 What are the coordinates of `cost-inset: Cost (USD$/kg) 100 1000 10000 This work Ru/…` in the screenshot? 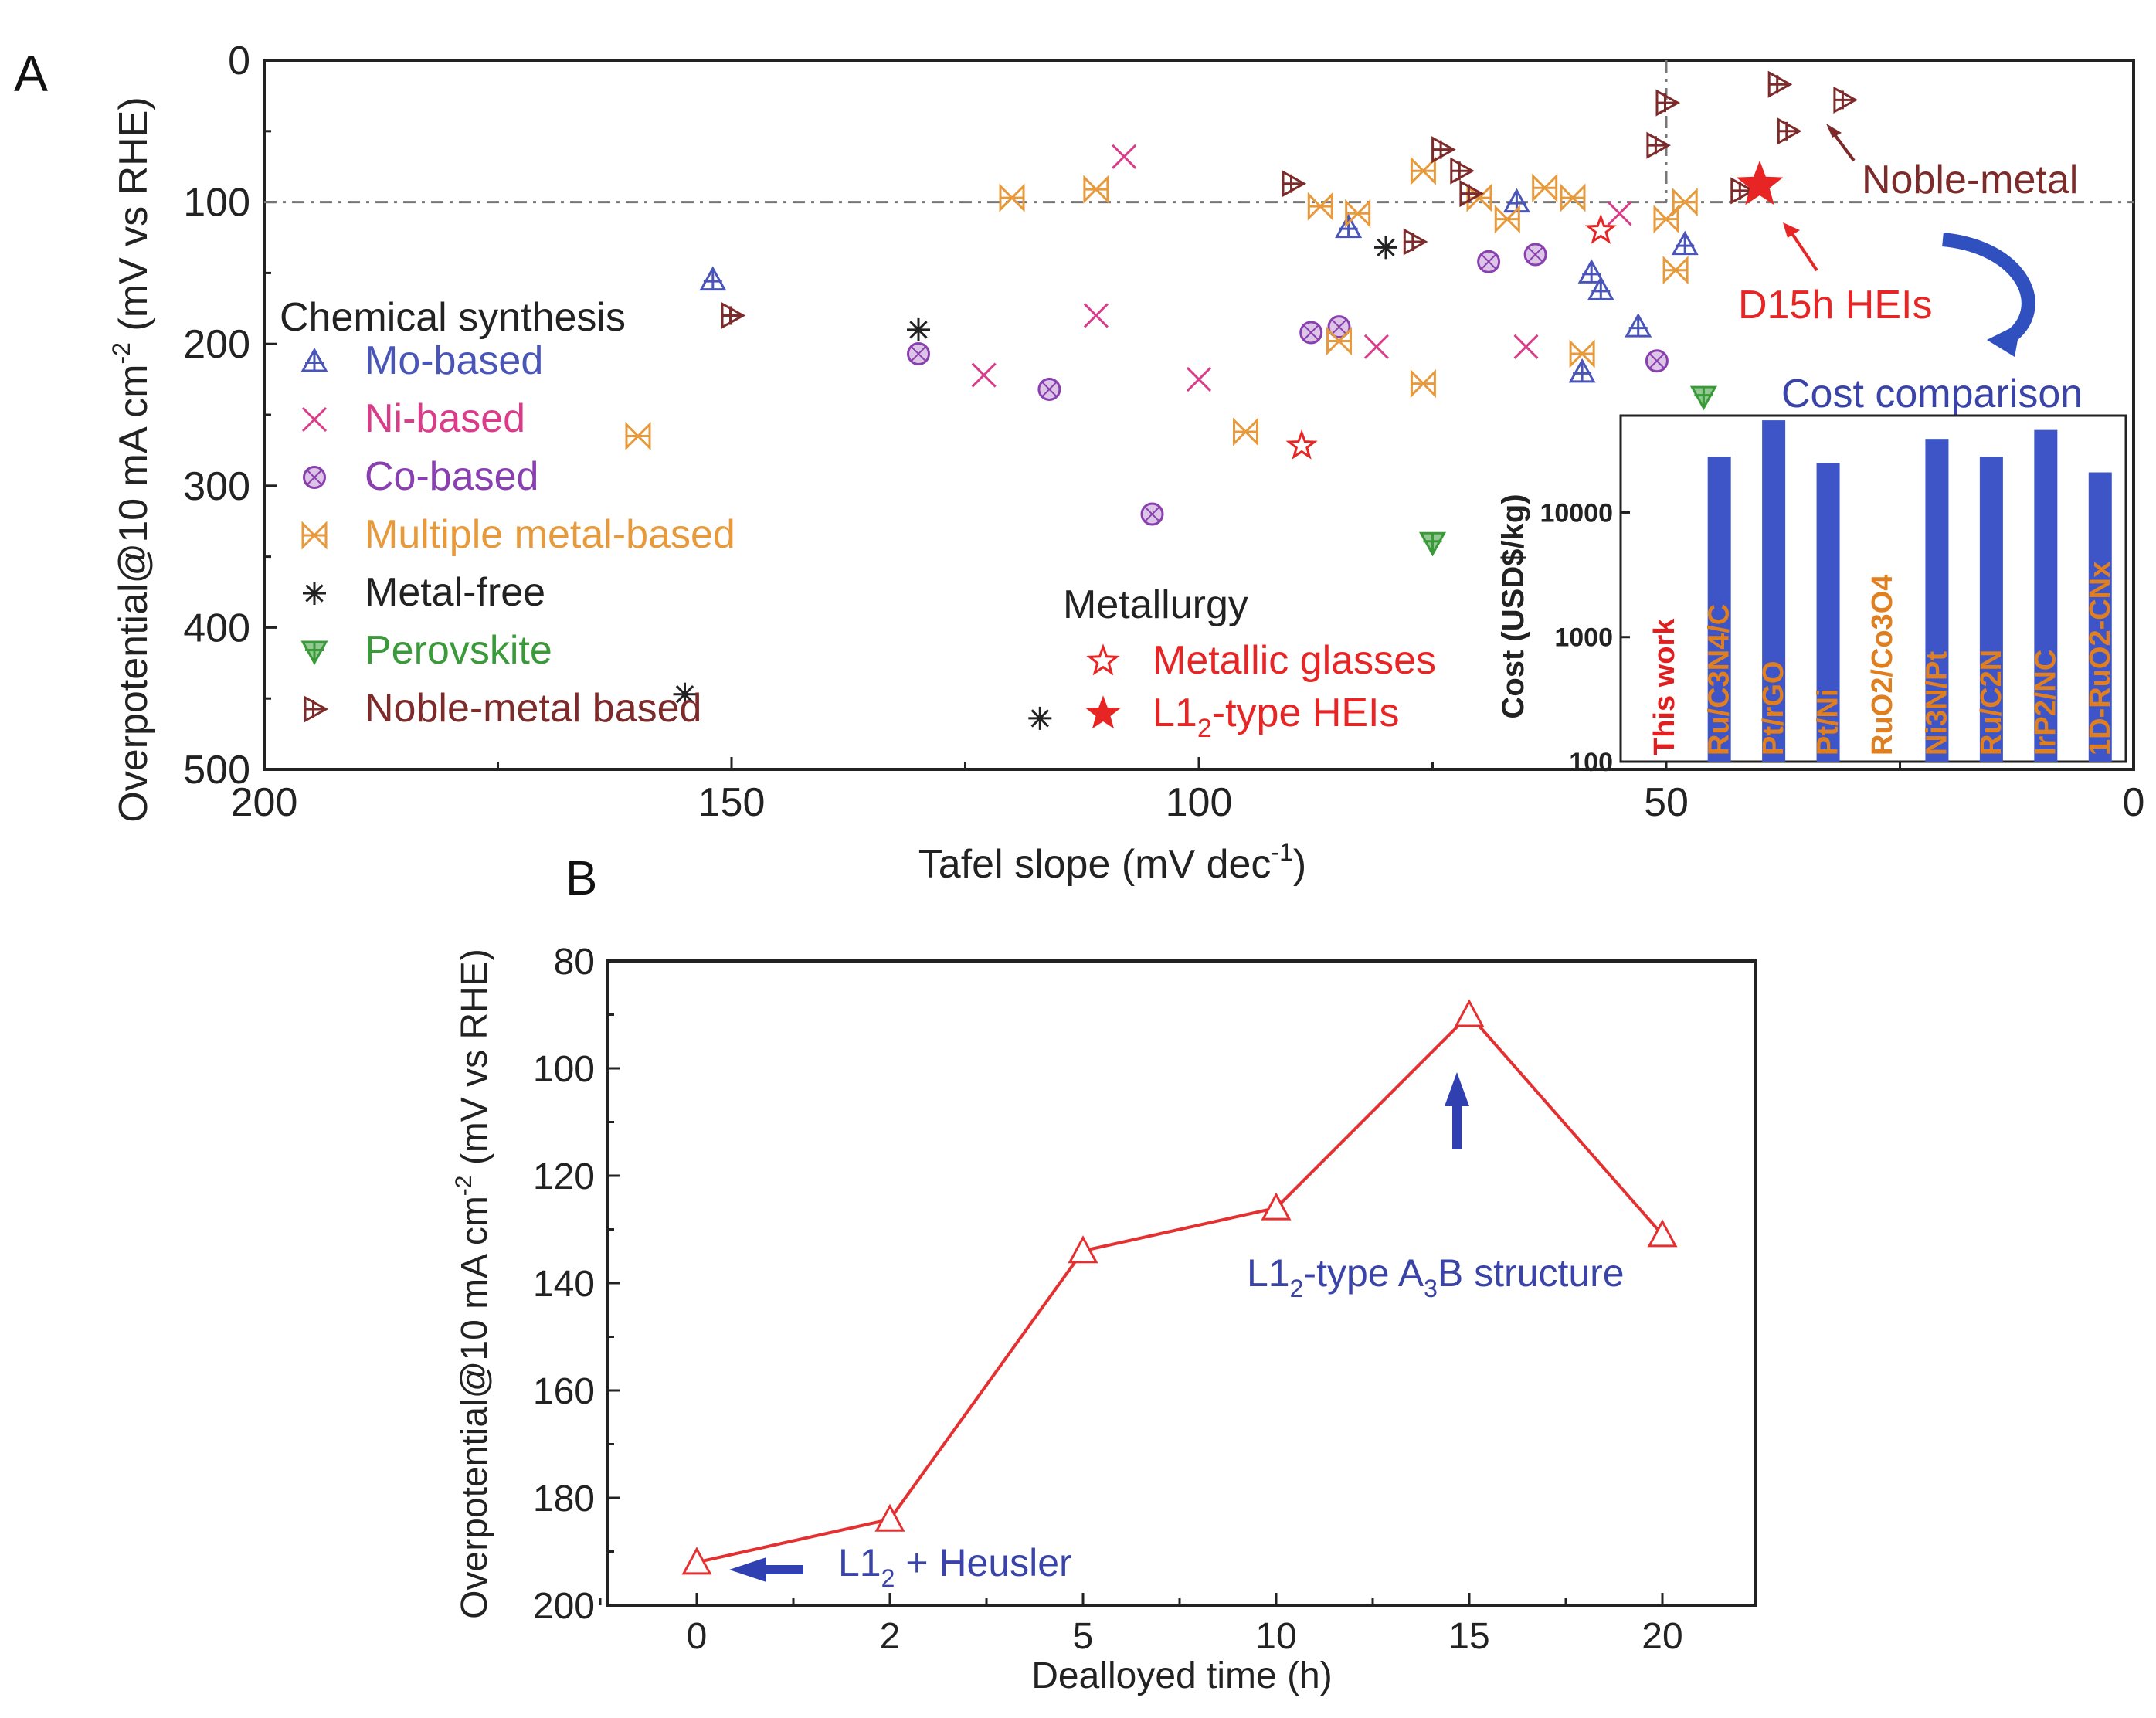 It's located at (1812, 595).